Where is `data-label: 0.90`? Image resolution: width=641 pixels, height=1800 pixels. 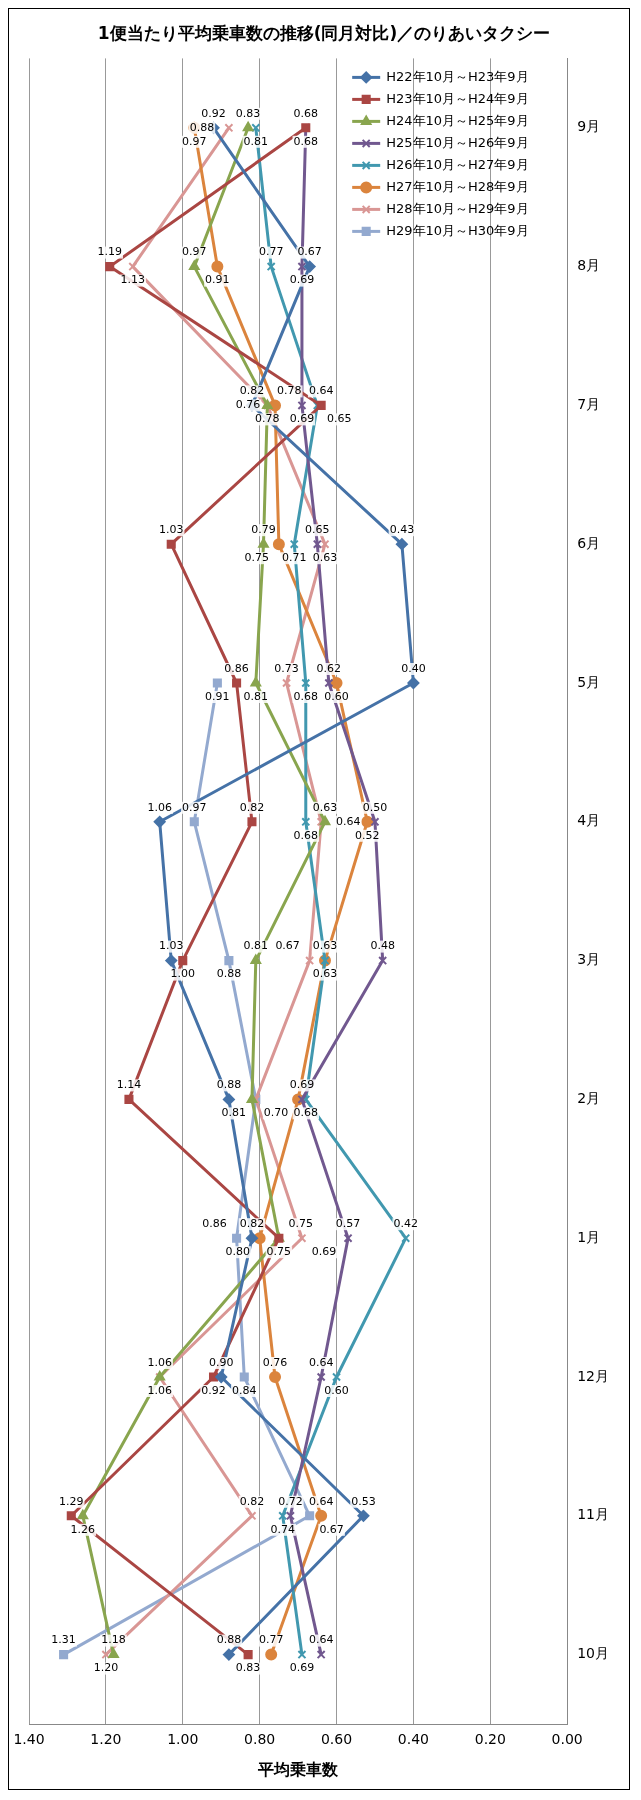 data-label: 0.90 is located at coordinates (221, 1362).